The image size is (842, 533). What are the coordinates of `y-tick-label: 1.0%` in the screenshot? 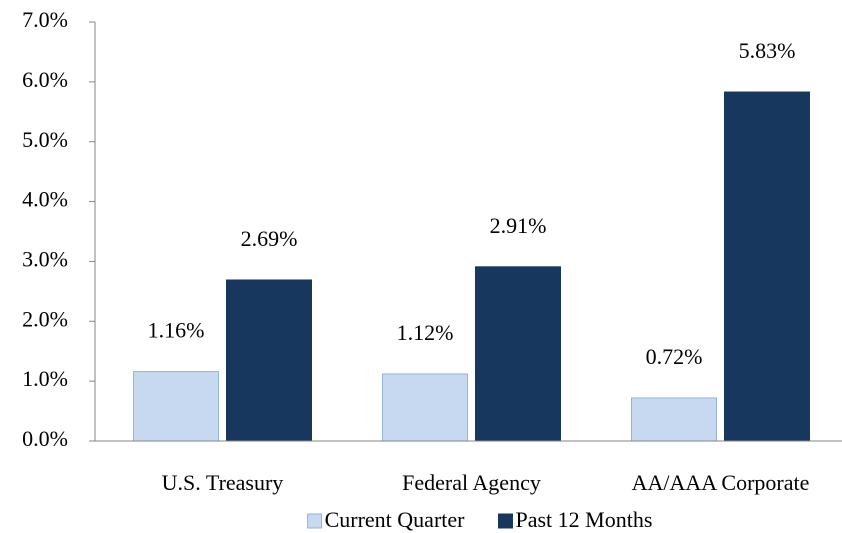 It's located at (45, 378).